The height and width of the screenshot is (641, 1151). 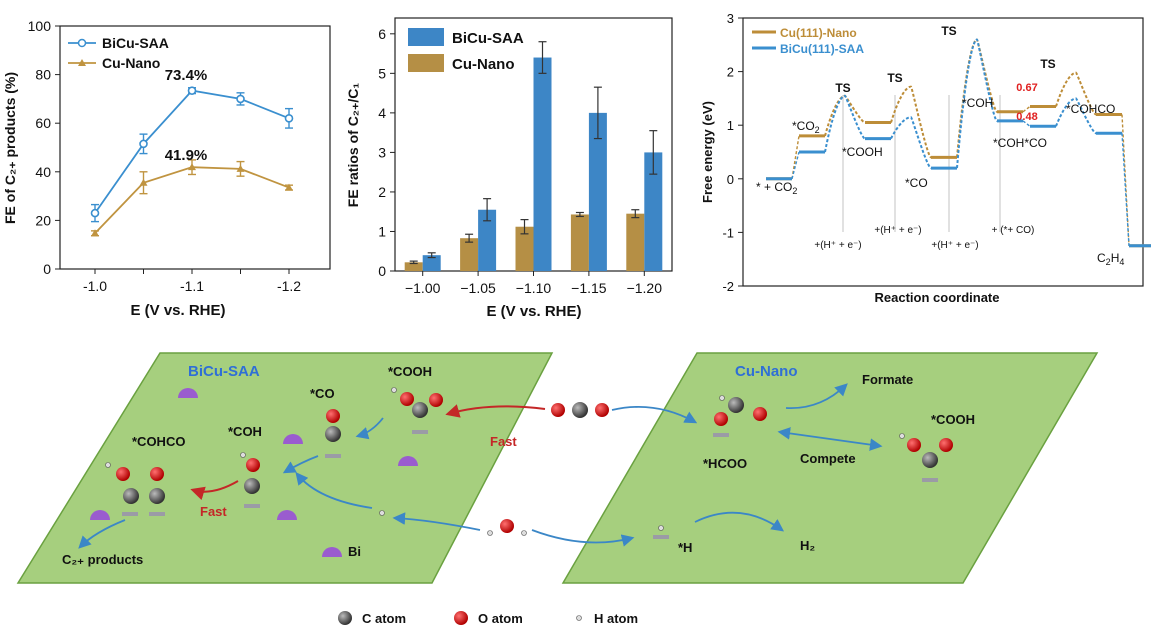 What do you see at coordinates (926, 457) in the screenshot?
I see `cooh-adsorbate-right` at bounding box center [926, 457].